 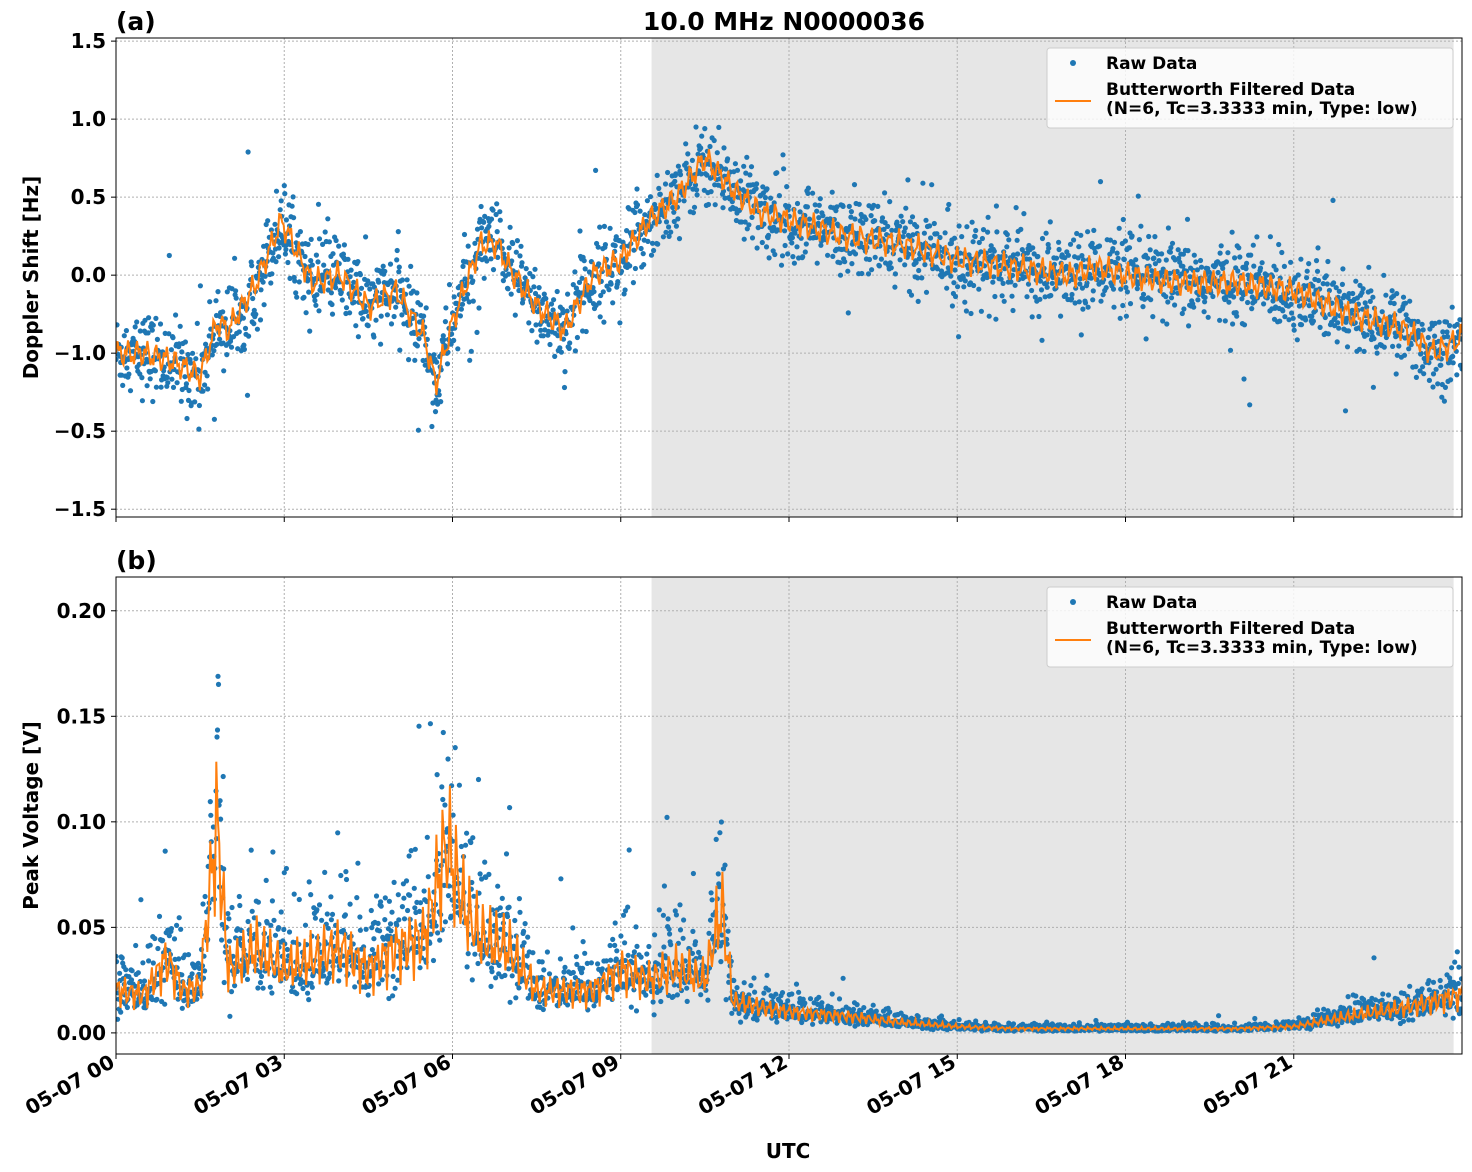 I want to click on y-axis-label: Doppler Shift [Hz], so click(x=31, y=278).